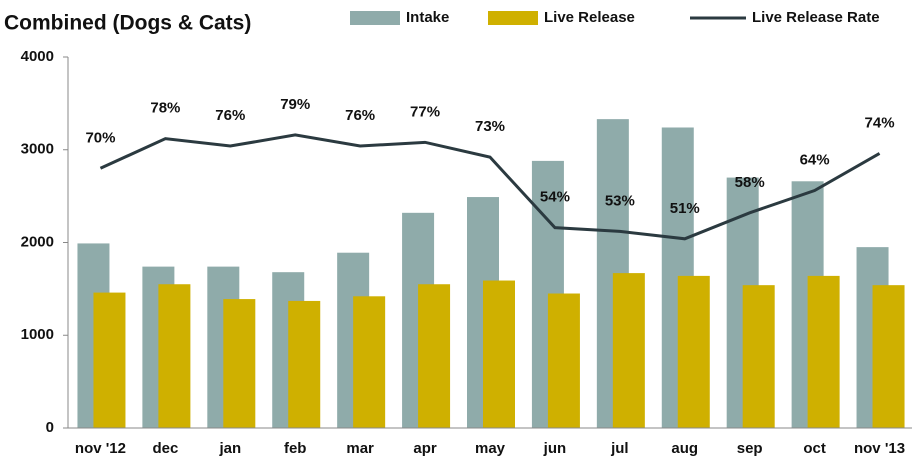 The height and width of the screenshot is (468, 918). Describe the element at coordinates (165, 448) in the screenshot. I see `x-tick-label: dec` at that location.